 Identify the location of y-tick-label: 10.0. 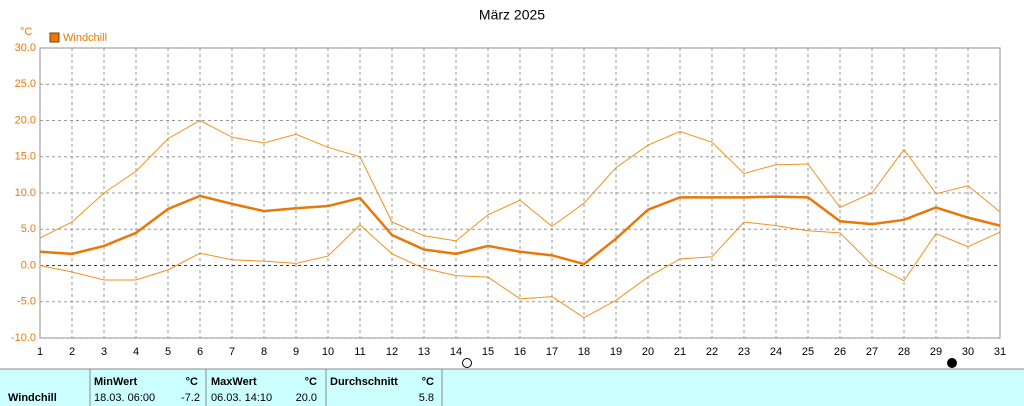
(25, 193).